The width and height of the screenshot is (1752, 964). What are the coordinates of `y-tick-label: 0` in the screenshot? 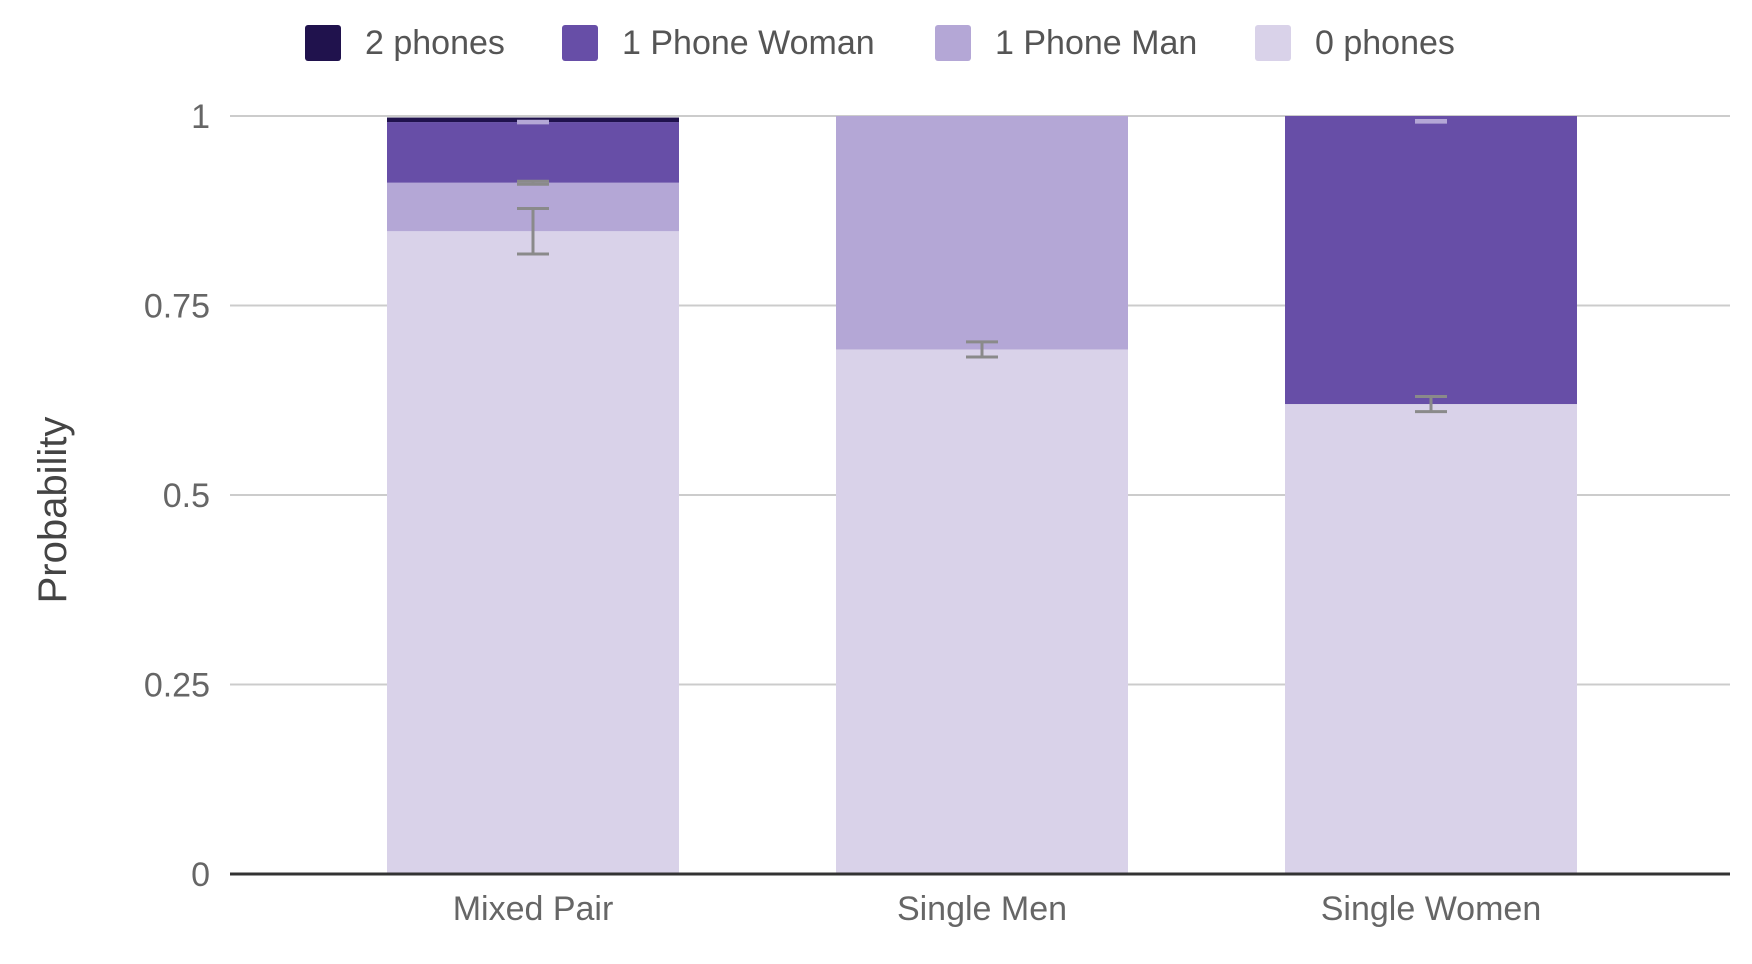 It's located at (200, 875).